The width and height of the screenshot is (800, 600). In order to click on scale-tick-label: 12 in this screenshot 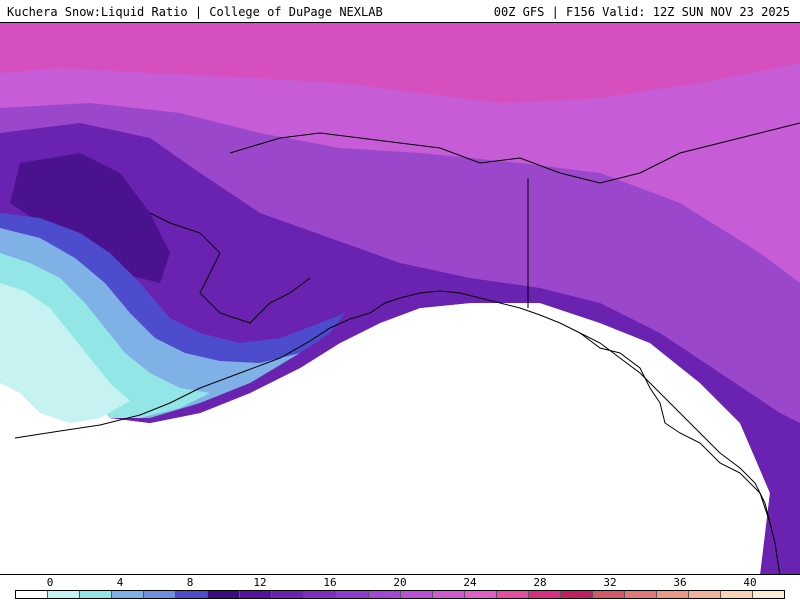, I will do `click(260, 582)`.